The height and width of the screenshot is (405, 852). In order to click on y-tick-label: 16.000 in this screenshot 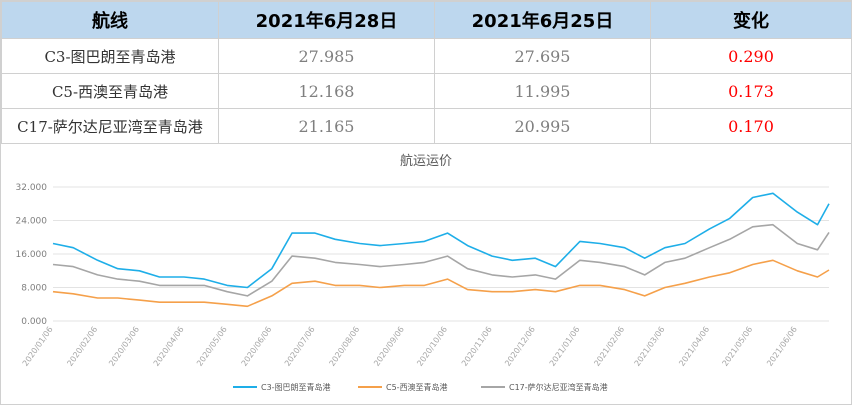, I will do `click(32, 255)`.